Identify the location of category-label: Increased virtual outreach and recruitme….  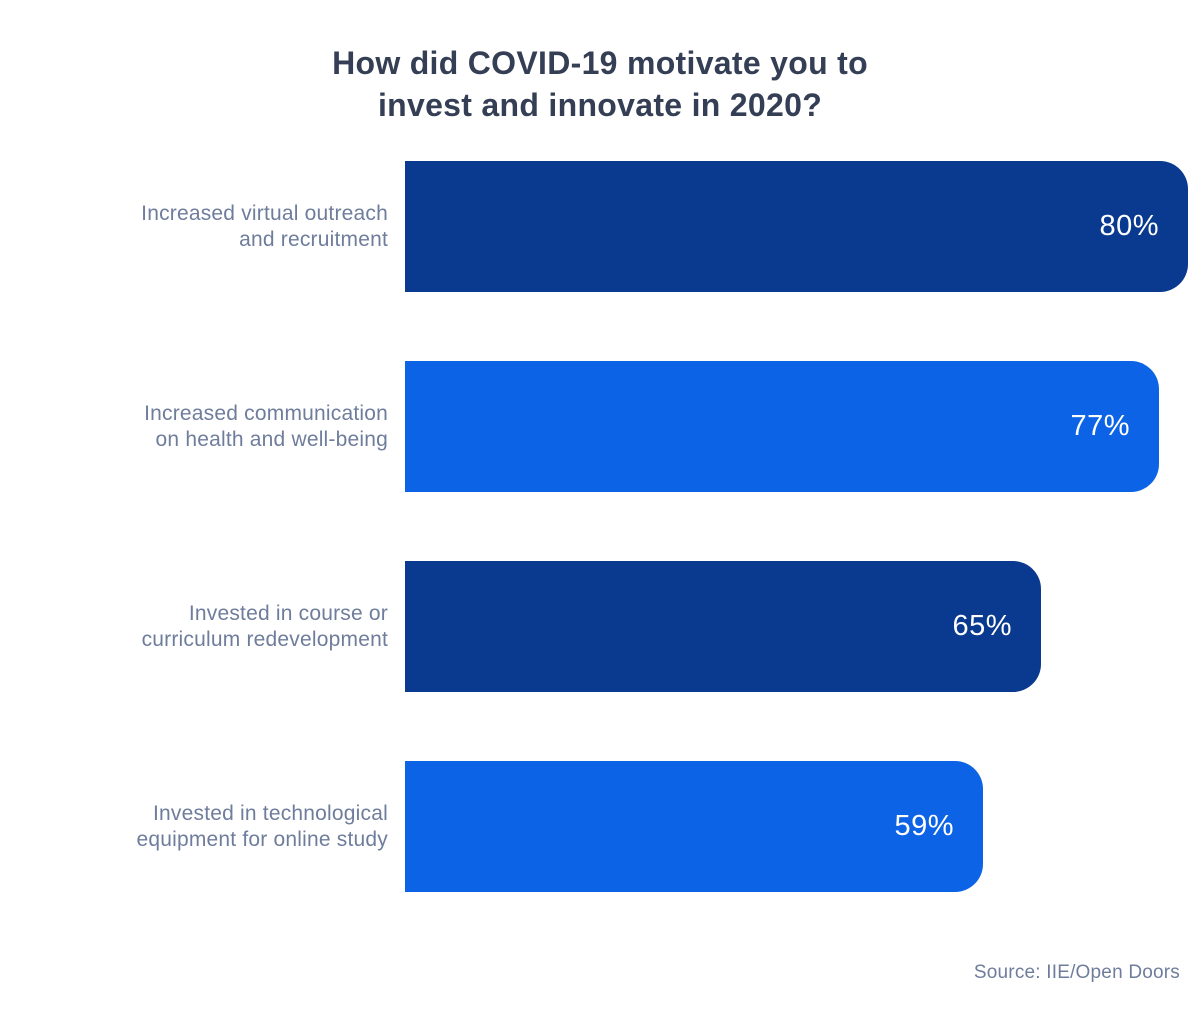
(264, 226).